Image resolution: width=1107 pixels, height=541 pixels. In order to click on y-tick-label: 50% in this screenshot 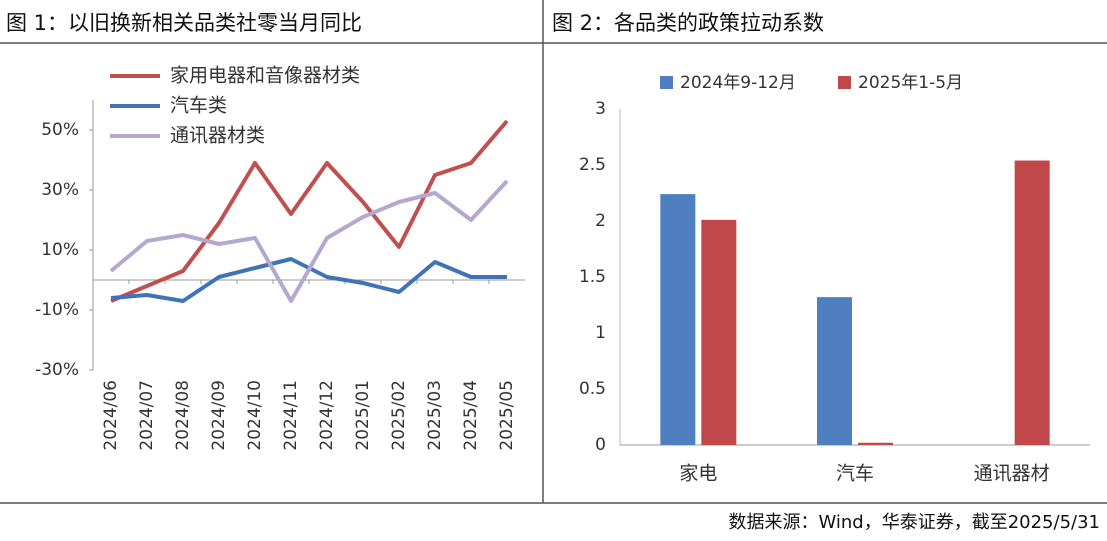, I will do `click(60, 130)`.